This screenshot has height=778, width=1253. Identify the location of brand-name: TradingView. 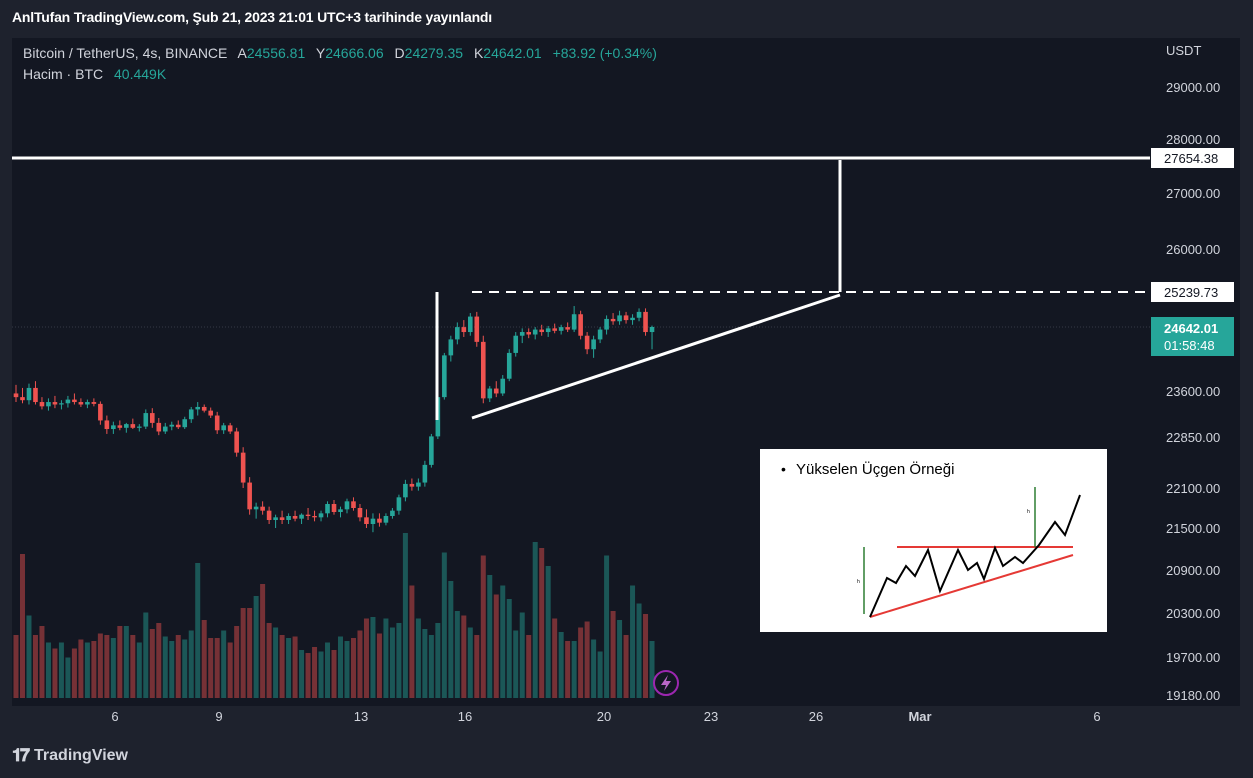
(81, 755).